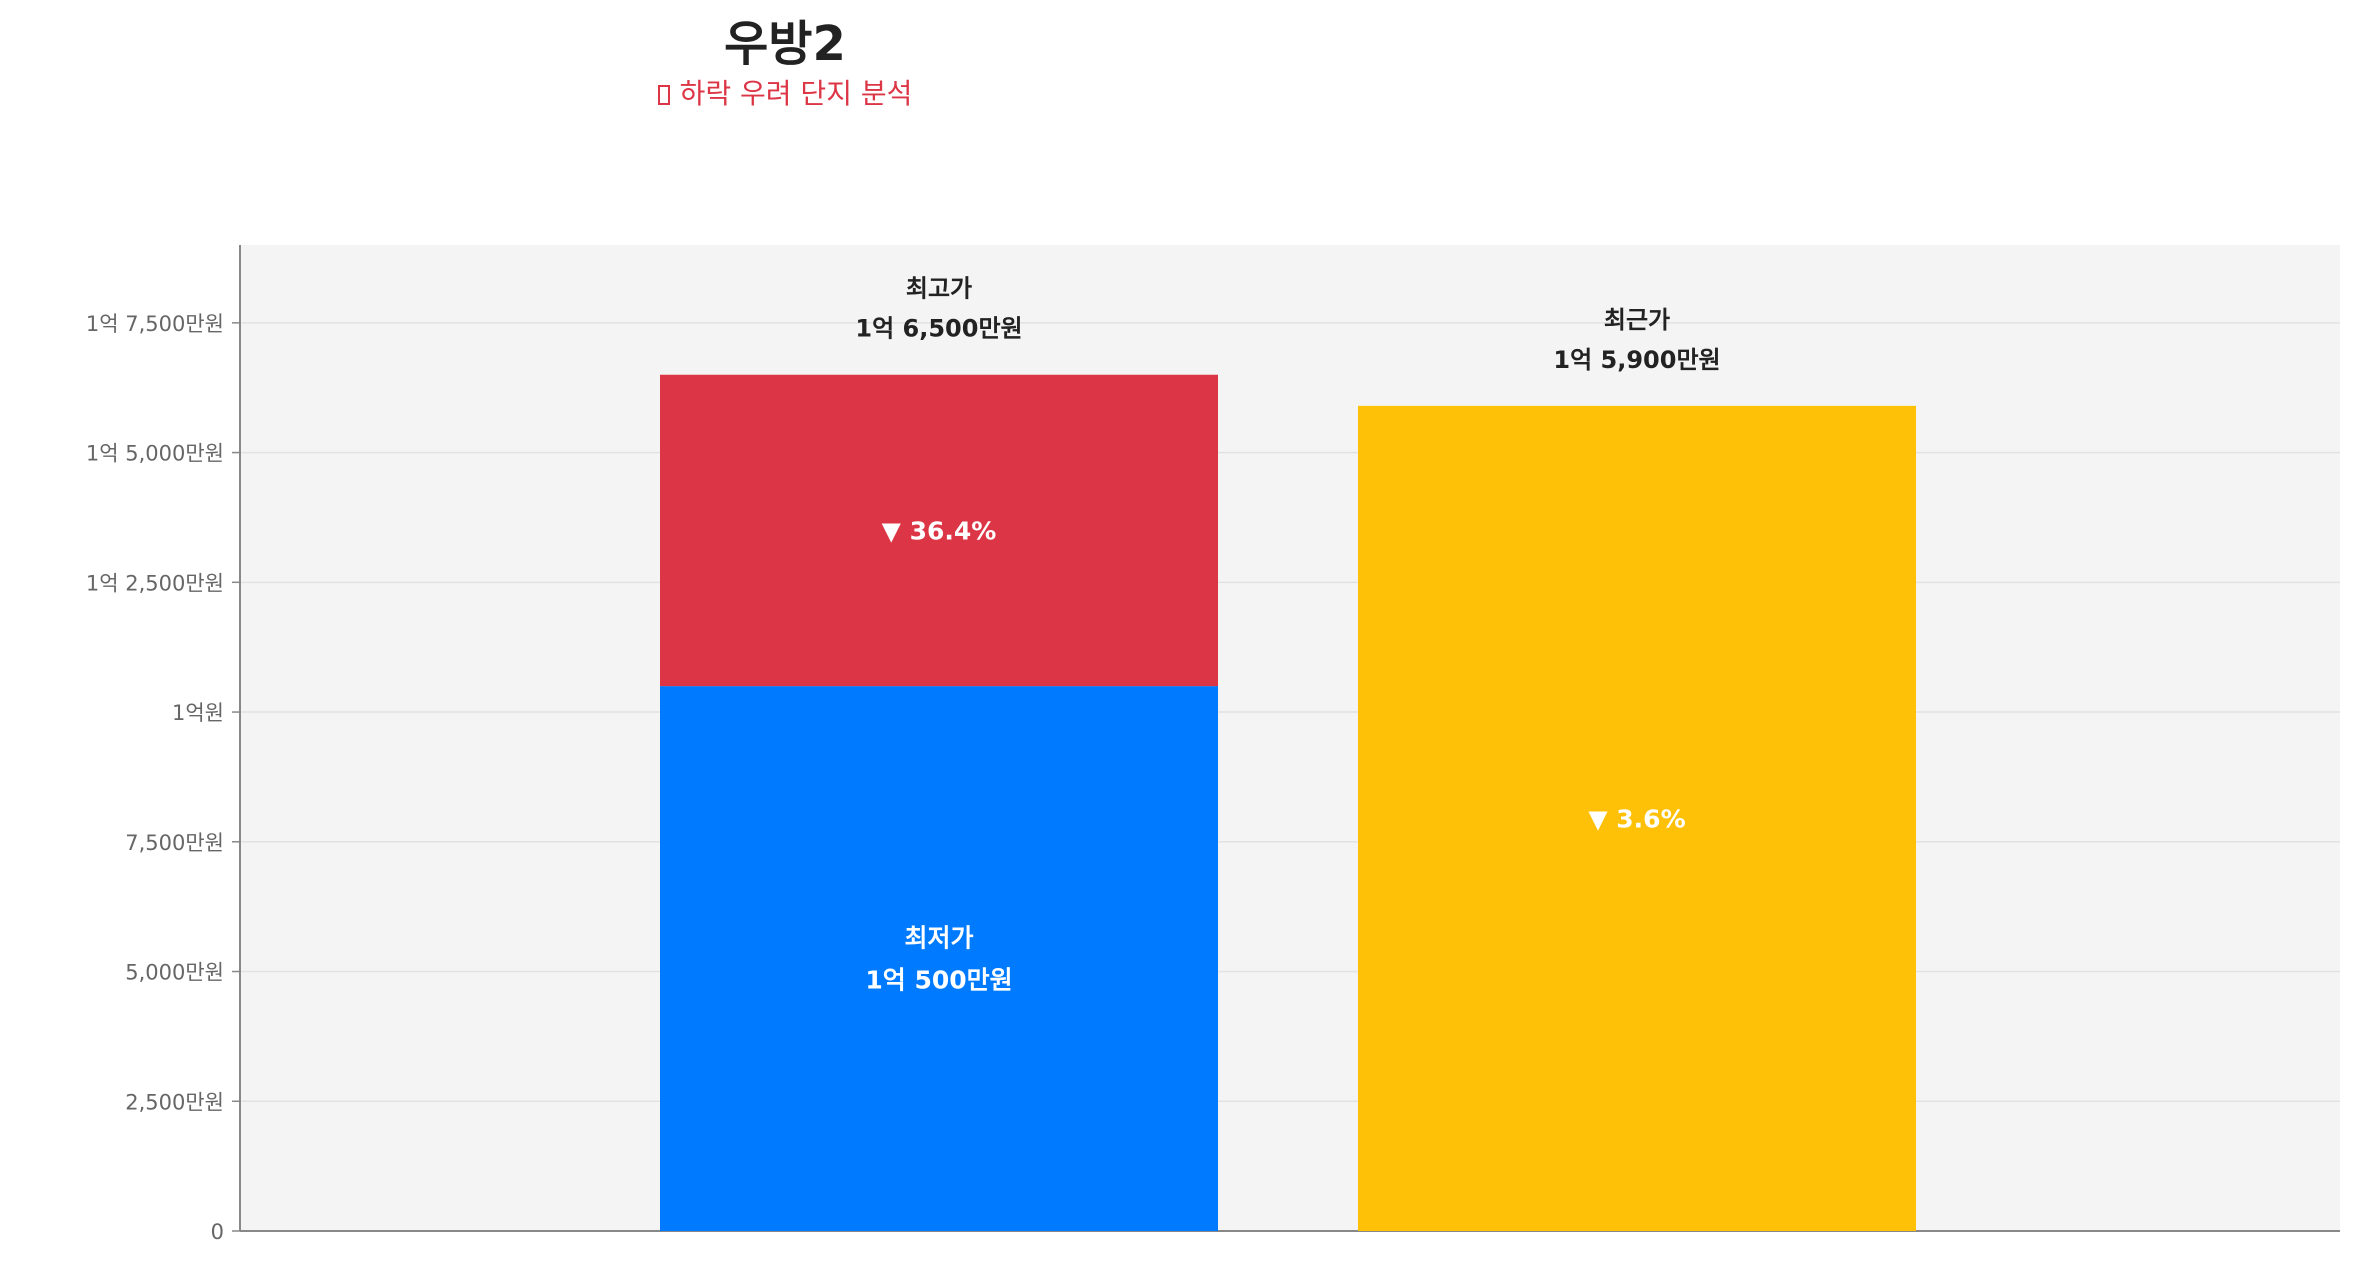  Describe the element at coordinates (1636, 340) in the screenshot. I see `bar-top-label-recent: 최근가 1억 5,900만원` at that location.